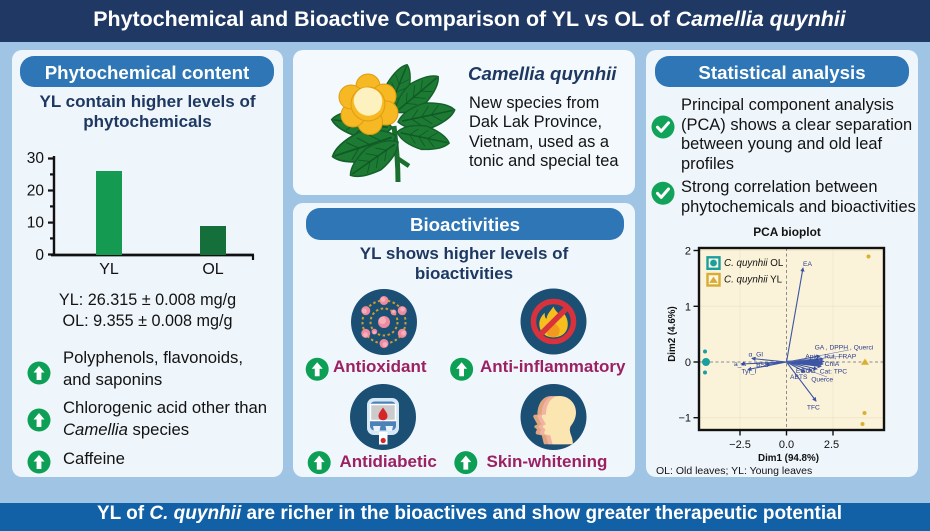  Describe the element at coordinates (831, 445) in the screenshot. I see `svg-text: 2.5` at that location.